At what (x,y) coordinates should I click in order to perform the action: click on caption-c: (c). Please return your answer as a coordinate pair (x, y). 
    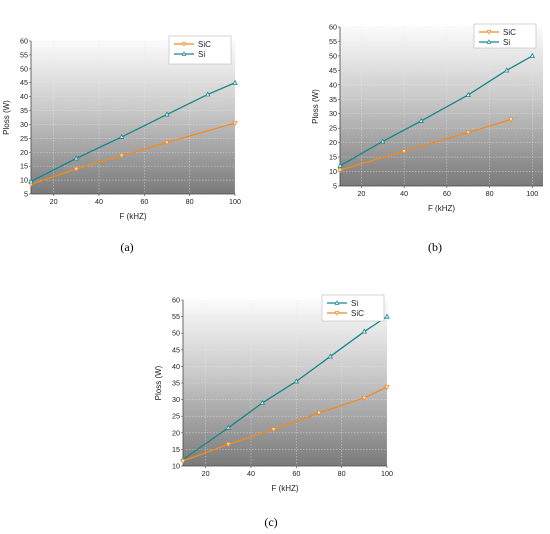
    Looking at the image, I should click on (271, 522).